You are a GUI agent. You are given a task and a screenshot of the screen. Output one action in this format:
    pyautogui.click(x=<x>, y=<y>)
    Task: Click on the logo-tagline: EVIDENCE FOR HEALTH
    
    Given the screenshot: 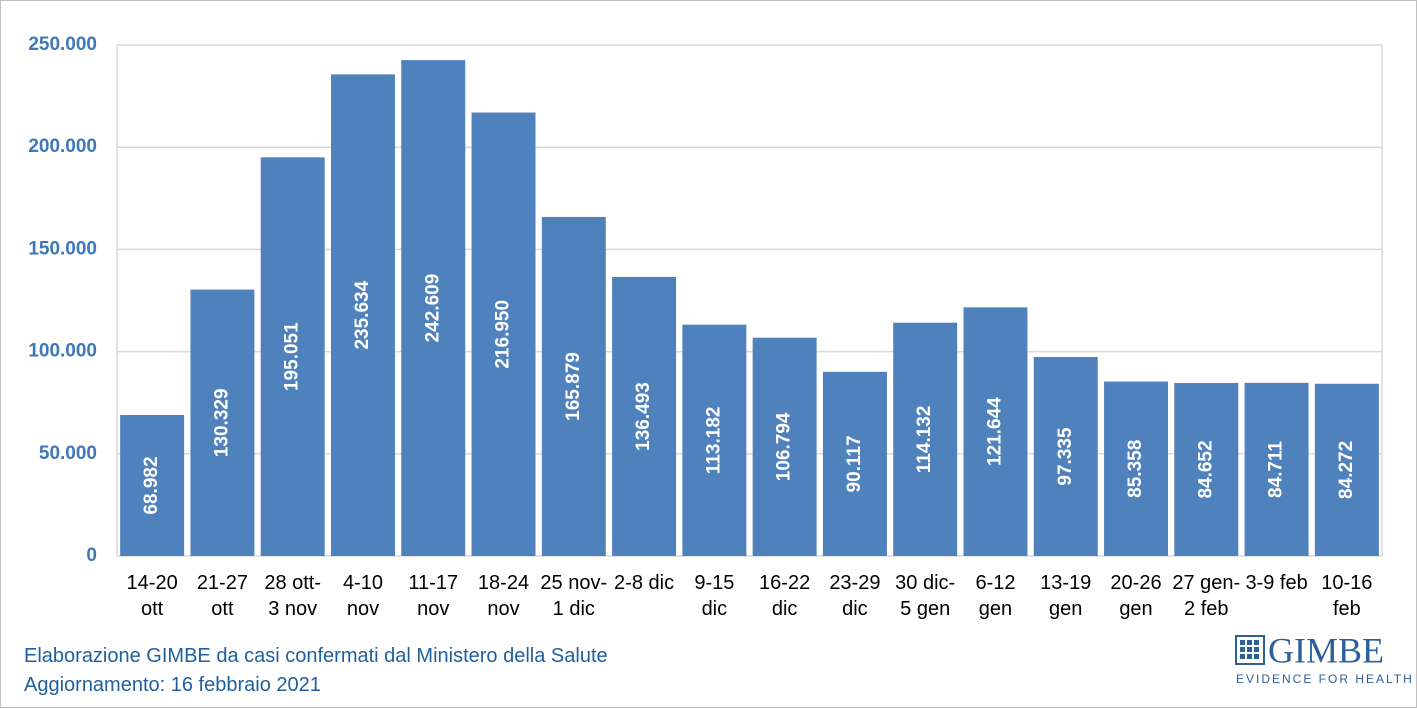 What is the action you would take?
    pyautogui.click(x=1325, y=679)
    